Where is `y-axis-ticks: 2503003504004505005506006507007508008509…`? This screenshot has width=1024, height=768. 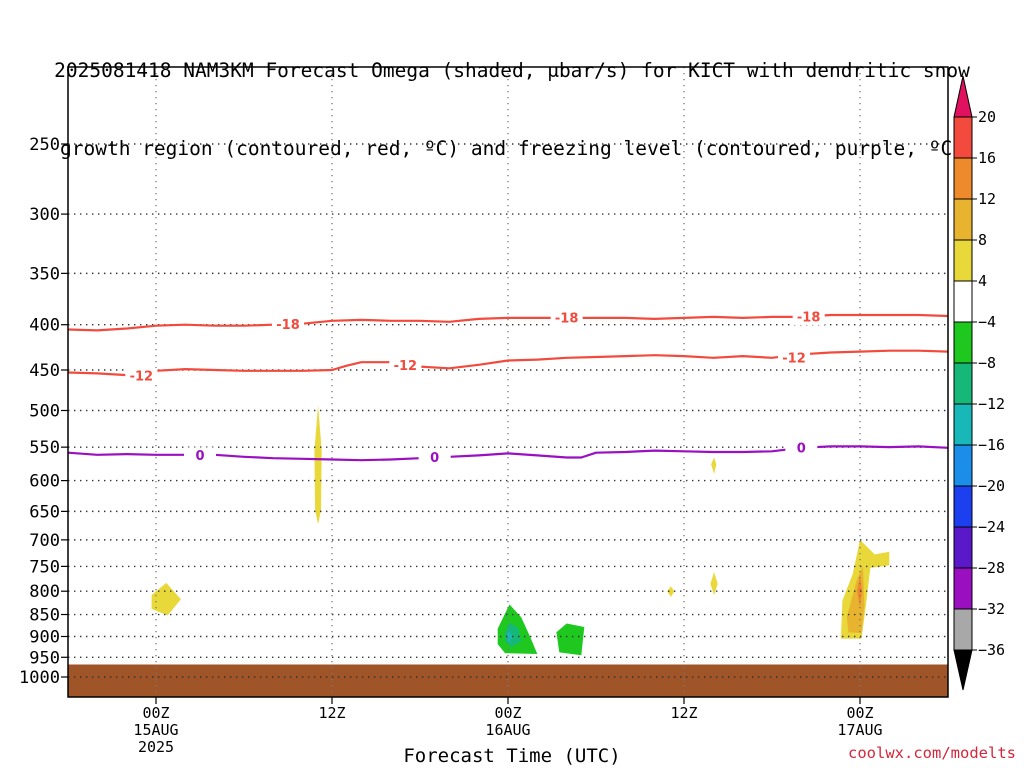 y-axis-ticks: 2503003504004505005506006507007508008509… is located at coordinates (43, 411).